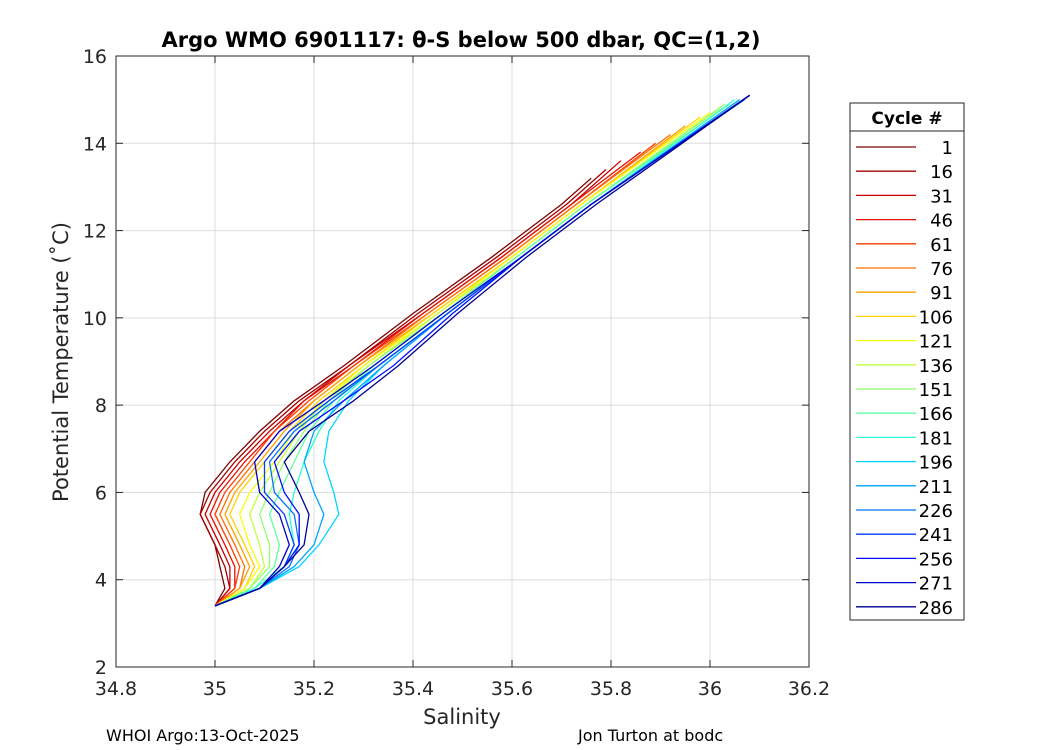 The width and height of the screenshot is (1050, 750). What do you see at coordinates (710, 689) in the screenshot?
I see `x-tick-label: 36` at bounding box center [710, 689].